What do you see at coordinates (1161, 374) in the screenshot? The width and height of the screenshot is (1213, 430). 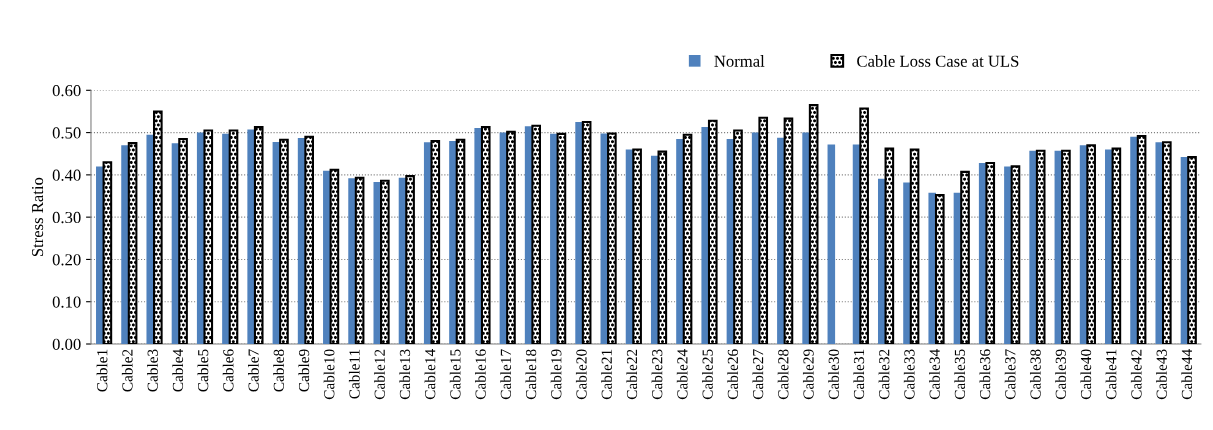 I see `x-tick-label: Cable43` at bounding box center [1161, 374].